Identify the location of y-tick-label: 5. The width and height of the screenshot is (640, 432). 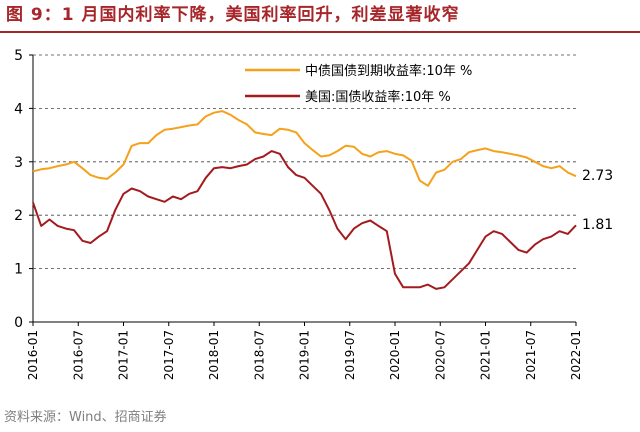
(18, 56).